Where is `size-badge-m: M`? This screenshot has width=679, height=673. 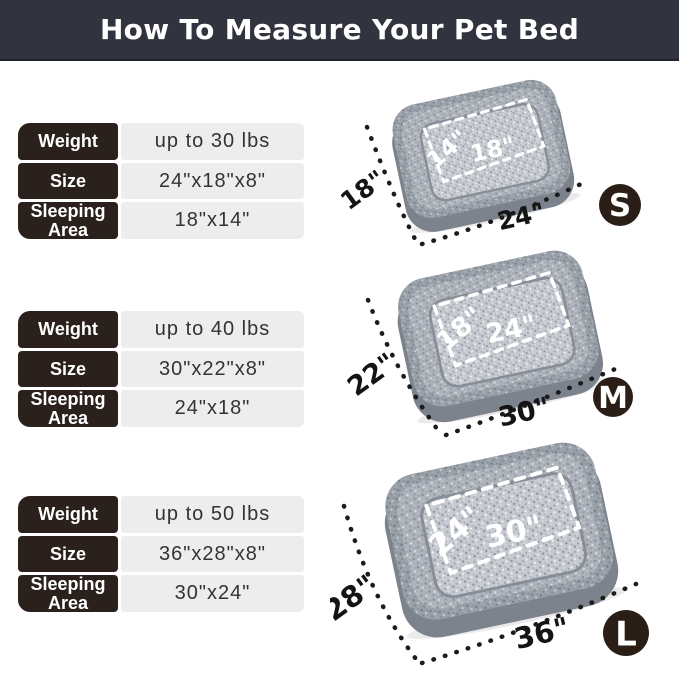 size-badge-m: M is located at coordinates (613, 397).